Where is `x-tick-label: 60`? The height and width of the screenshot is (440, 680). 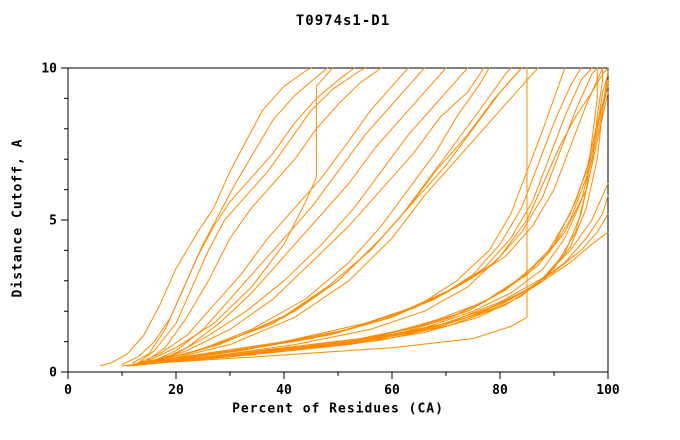 x-tick-label: 60 is located at coordinates (392, 390).